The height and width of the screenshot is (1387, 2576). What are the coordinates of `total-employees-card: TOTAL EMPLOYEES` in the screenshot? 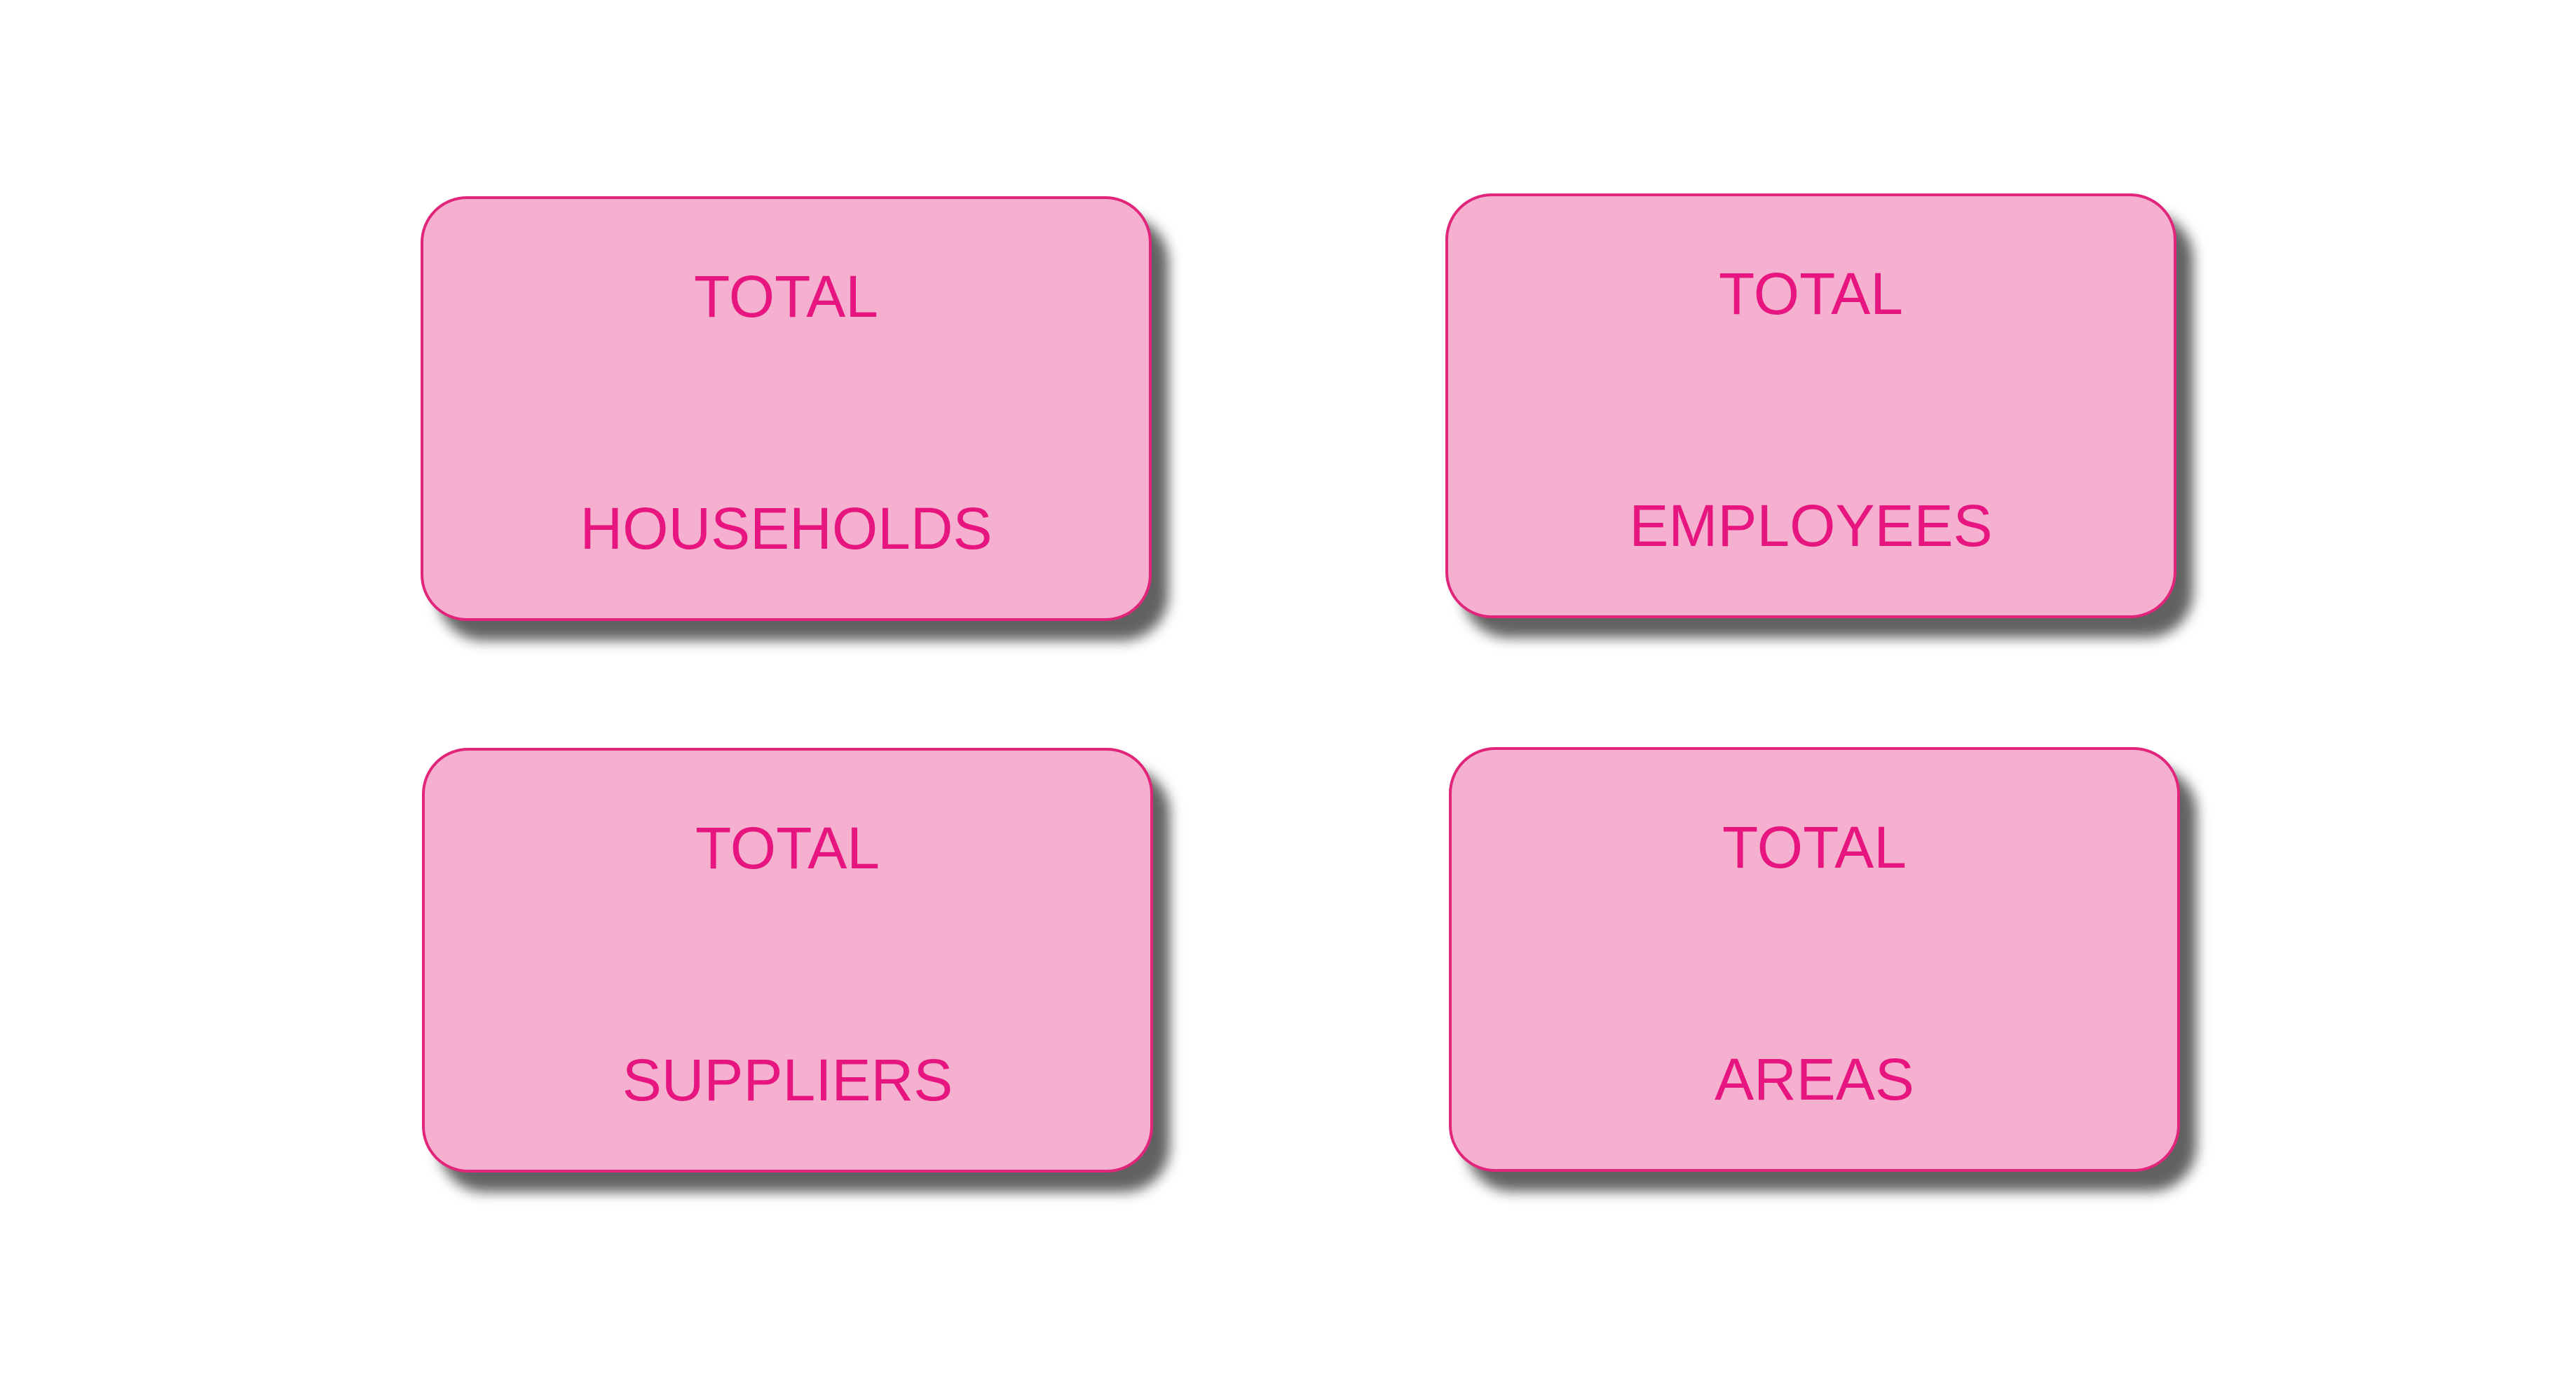 It's located at (1810, 405).